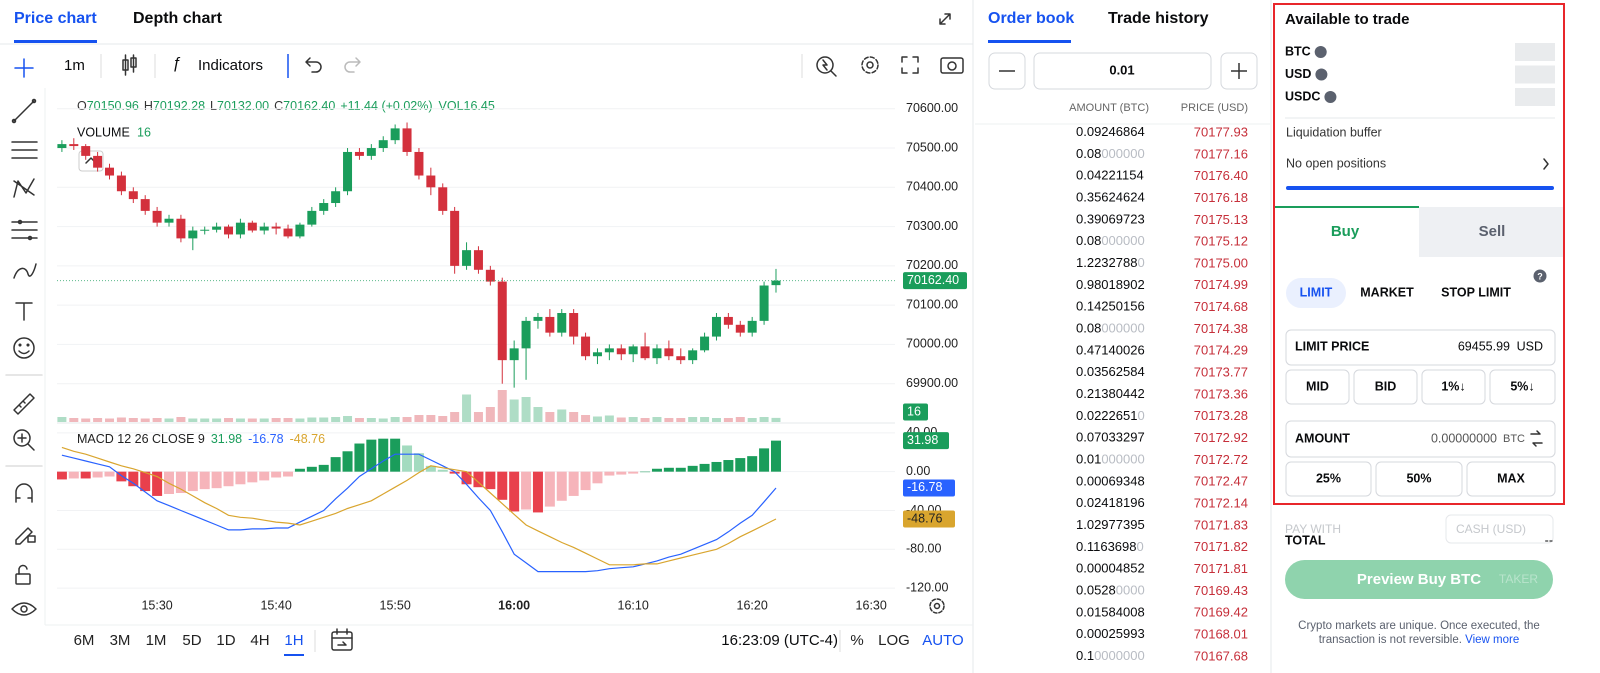 This screenshot has height=673, width=1600. Describe the element at coordinates (1346, 207) in the screenshot. I see `tab-indicator` at that location.